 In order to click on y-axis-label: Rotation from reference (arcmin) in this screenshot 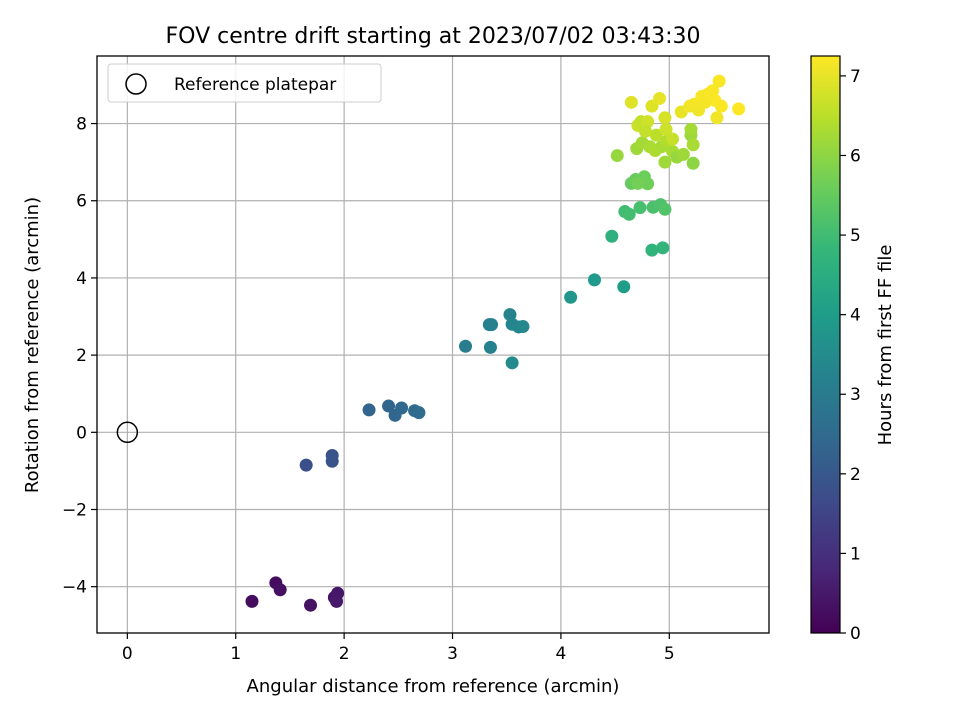, I will do `click(32, 345)`.